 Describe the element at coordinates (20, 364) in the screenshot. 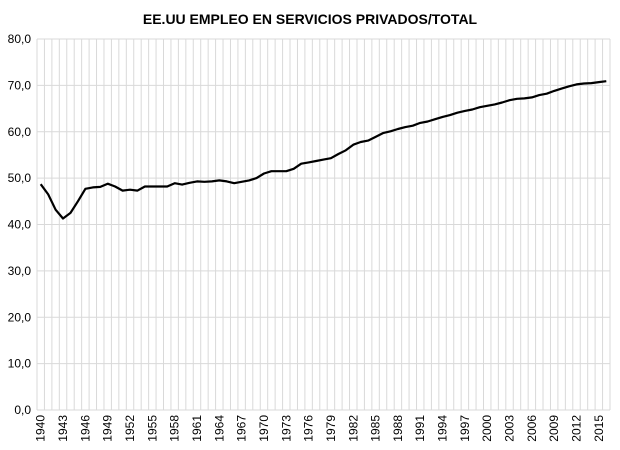

I see `y-tick-label: 10,0` at that location.